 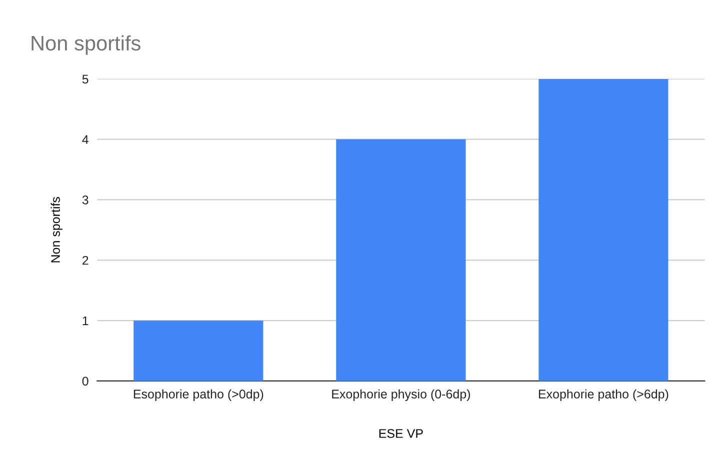 What do you see at coordinates (85, 79) in the screenshot?
I see `y-tick-label: 5` at bounding box center [85, 79].